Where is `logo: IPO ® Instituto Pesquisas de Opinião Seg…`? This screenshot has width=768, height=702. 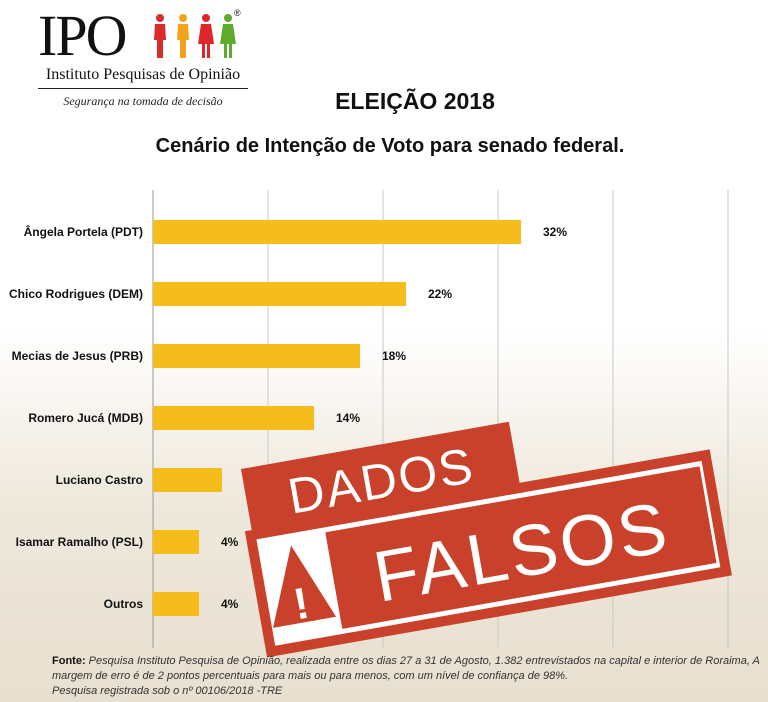 logo: IPO ® Instituto Pesquisas de Opinião Seg… is located at coordinates (143, 58).